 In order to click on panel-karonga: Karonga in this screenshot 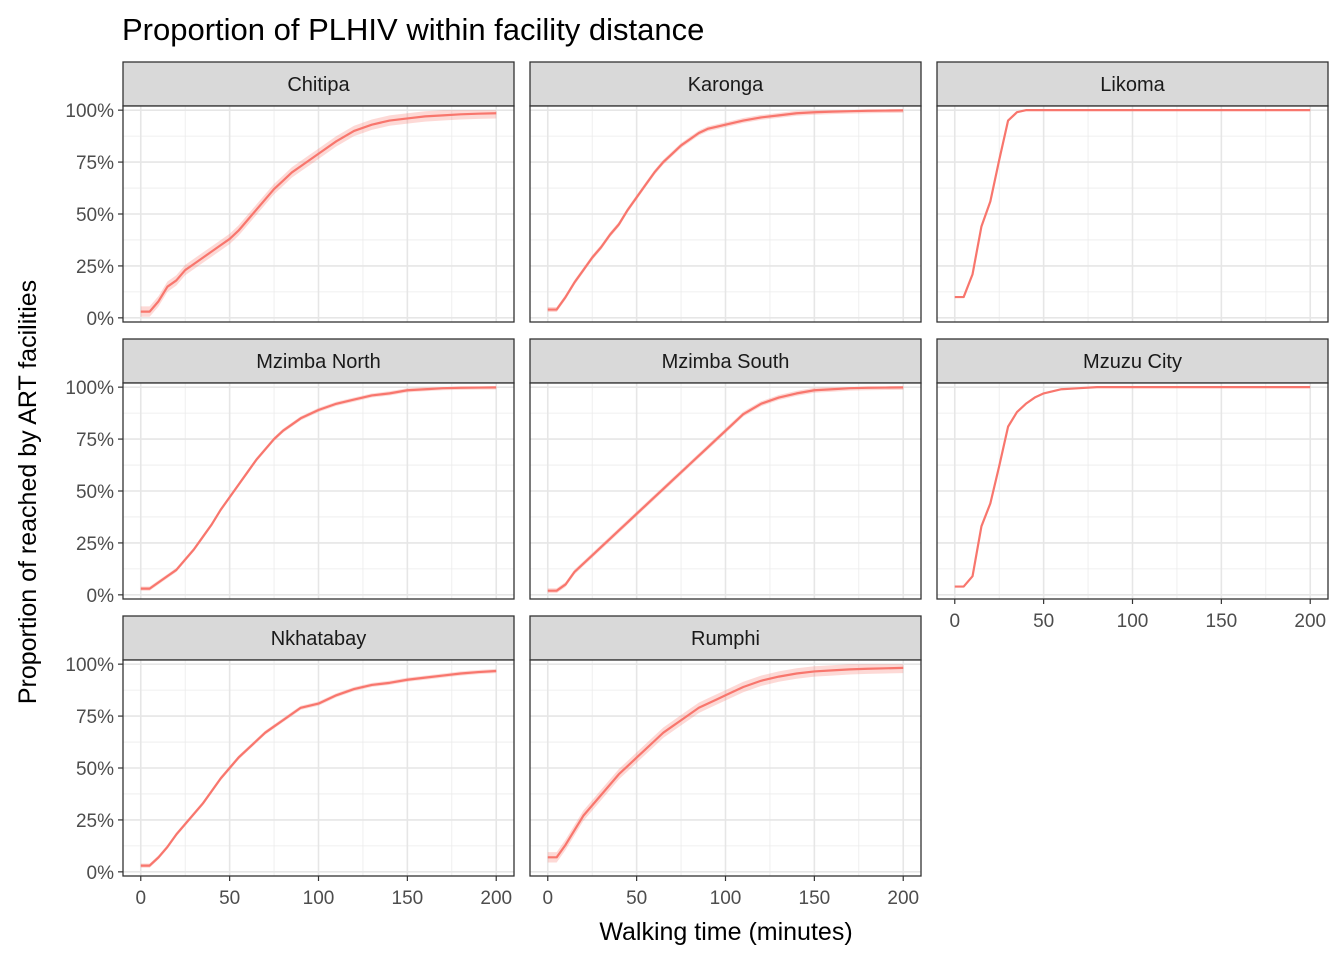, I will do `click(725, 192)`.